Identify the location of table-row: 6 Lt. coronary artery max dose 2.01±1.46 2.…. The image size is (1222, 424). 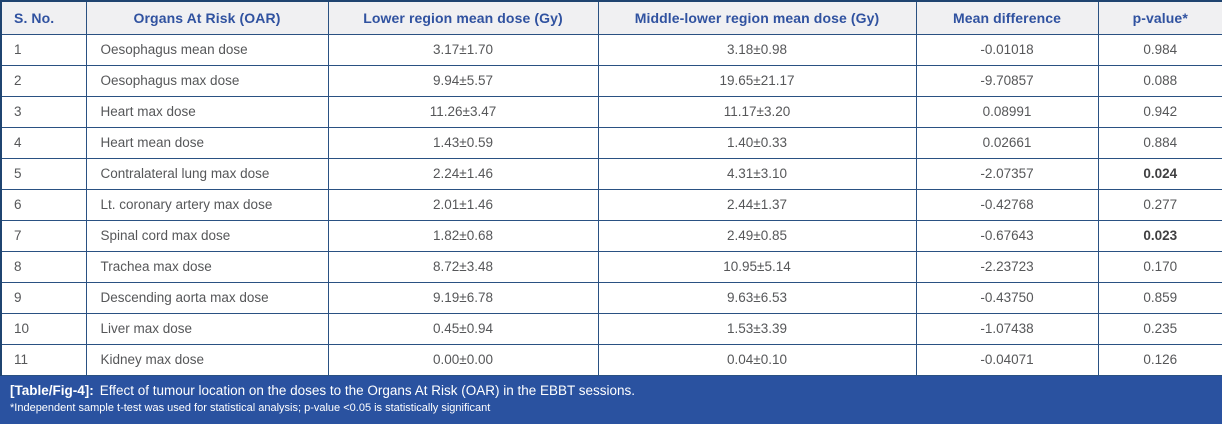
(611, 204).